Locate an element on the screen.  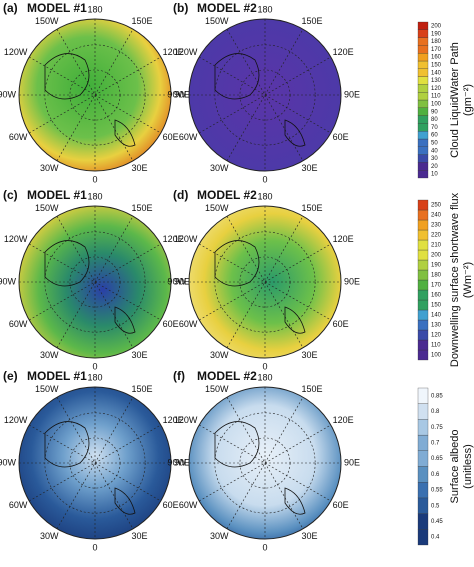
colorbar-tick-label: 0.5 is located at coordinates (435, 506).